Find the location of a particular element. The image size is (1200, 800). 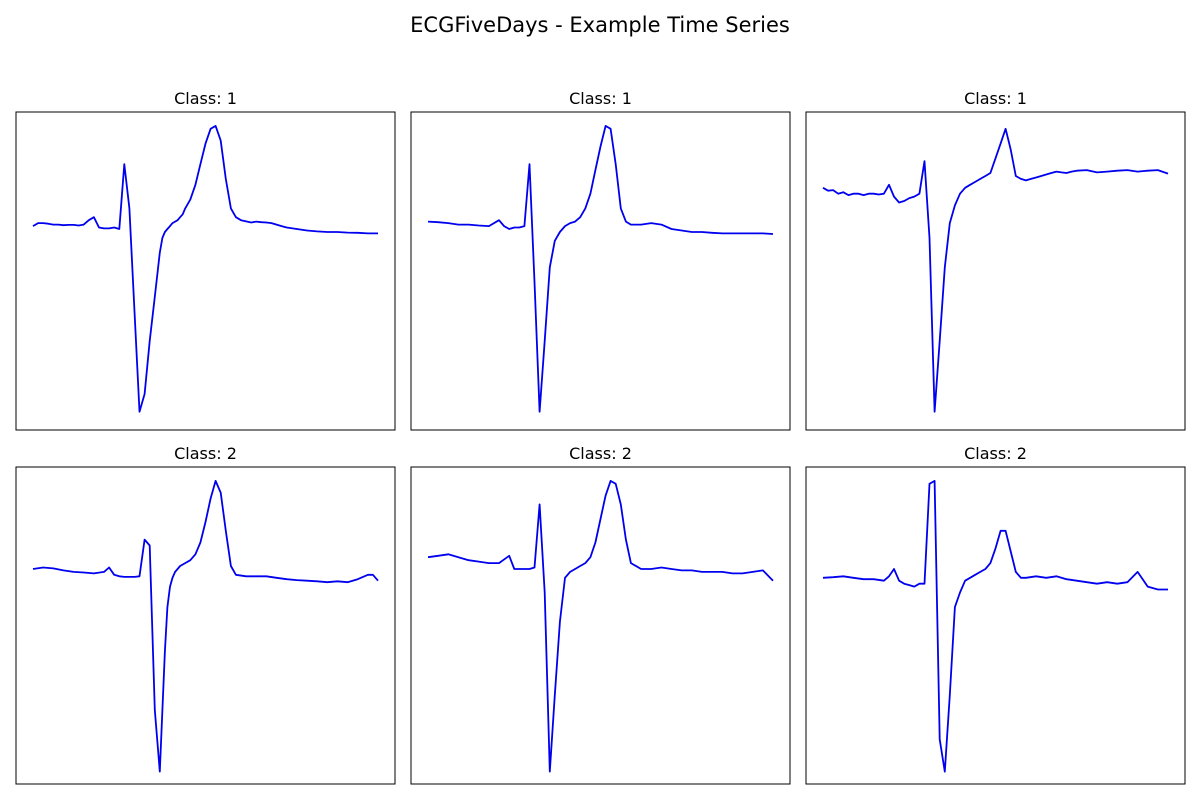

subplot-3: Class: 1 is located at coordinates (995, 260).